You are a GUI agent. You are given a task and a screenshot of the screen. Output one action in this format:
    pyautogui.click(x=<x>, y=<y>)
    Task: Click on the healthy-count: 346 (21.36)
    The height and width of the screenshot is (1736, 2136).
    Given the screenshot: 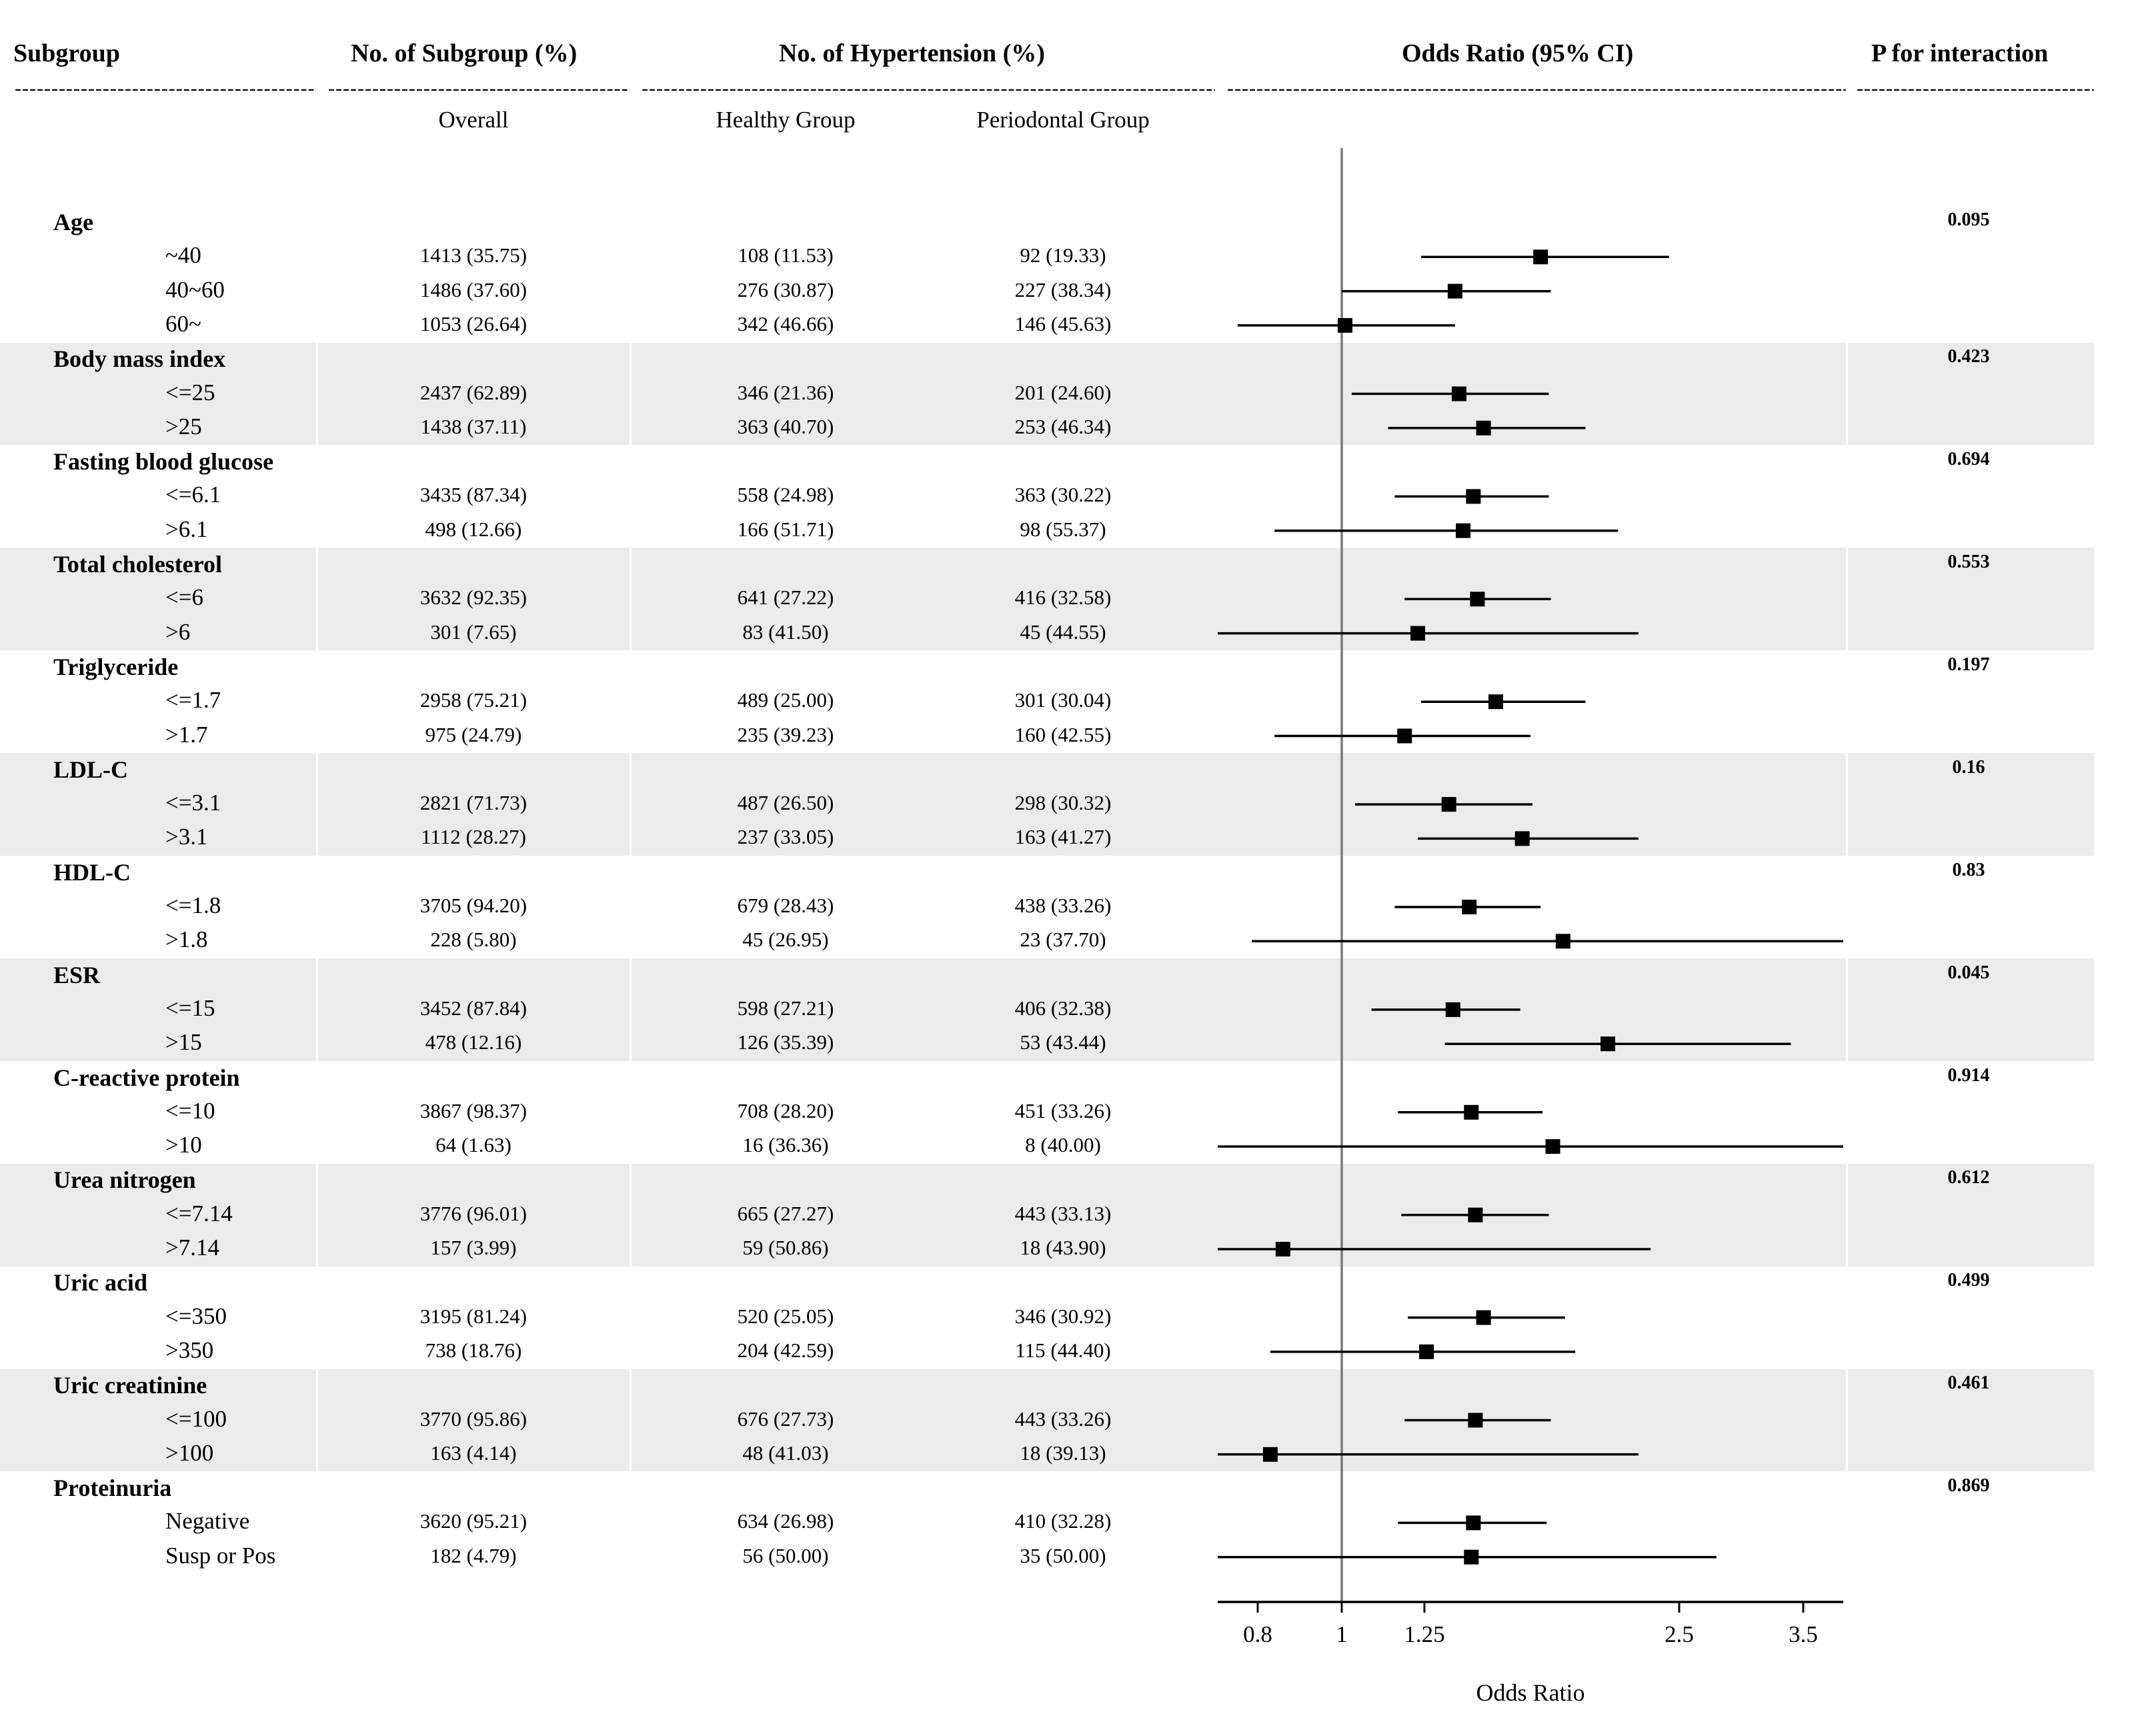 What is the action you would take?
    pyautogui.click(x=785, y=392)
    